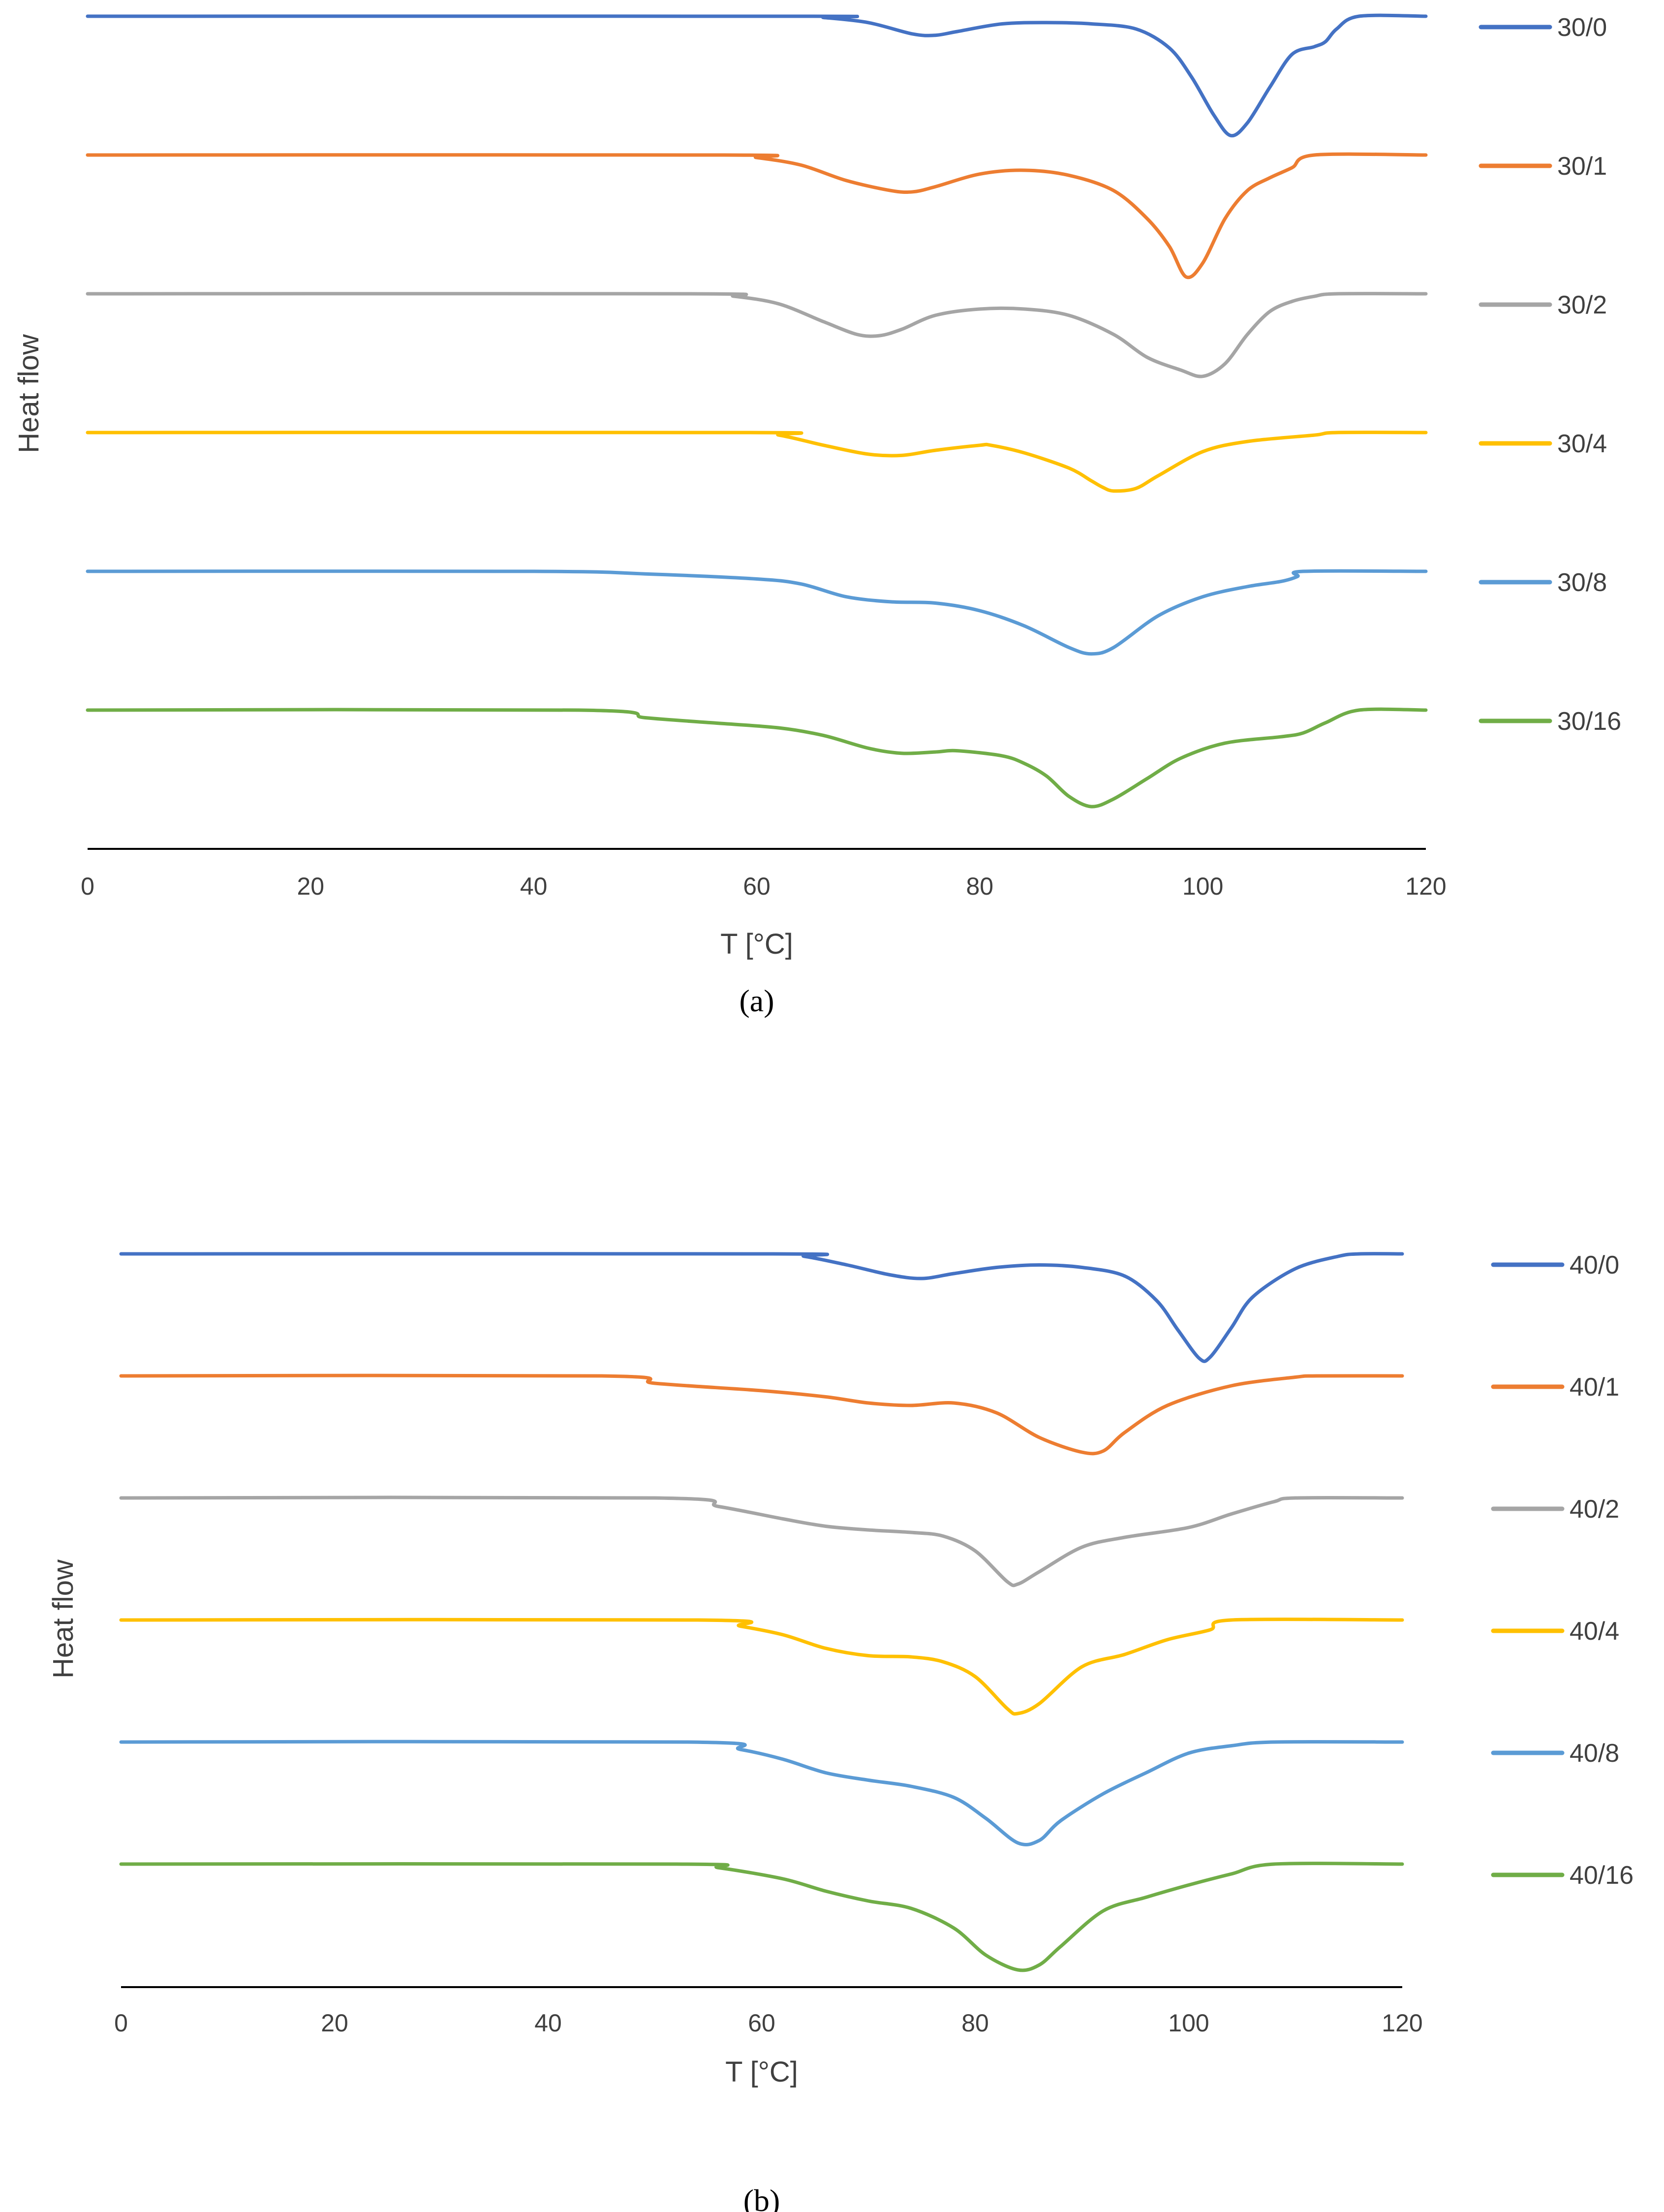  What do you see at coordinates (1582, 166) in the screenshot?
I see `legend-label: 30/1` at bounding box center [1582, 166].